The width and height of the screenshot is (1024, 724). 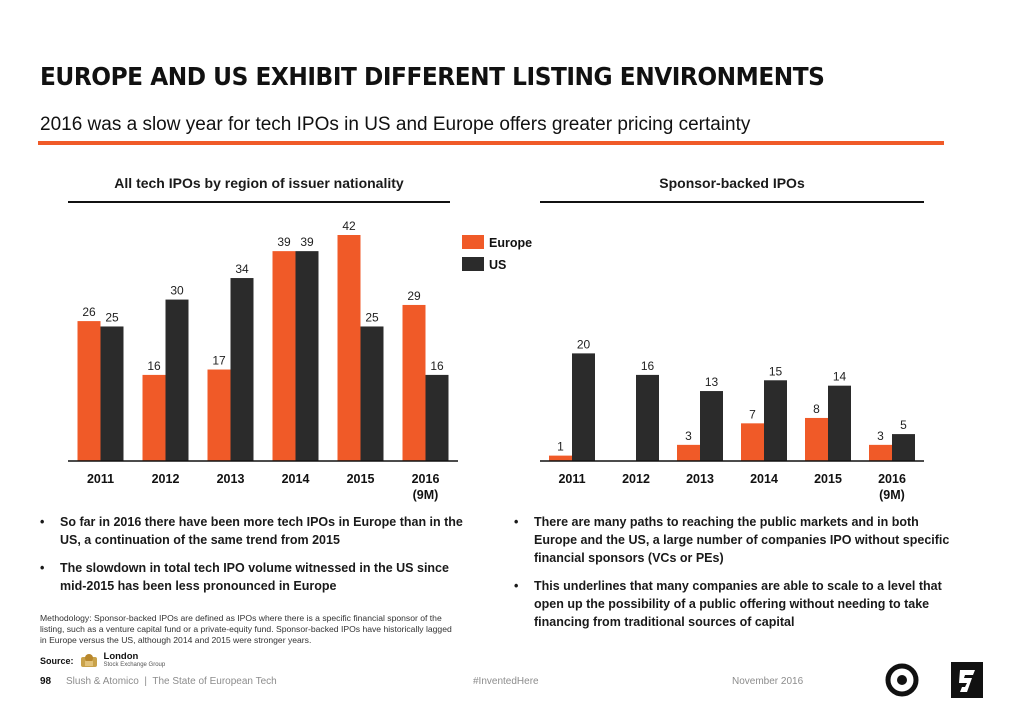 What do you see at coordinates (776, 371) in the screenshot?
I see `data-label: 15` at bounding box center [776, 371].